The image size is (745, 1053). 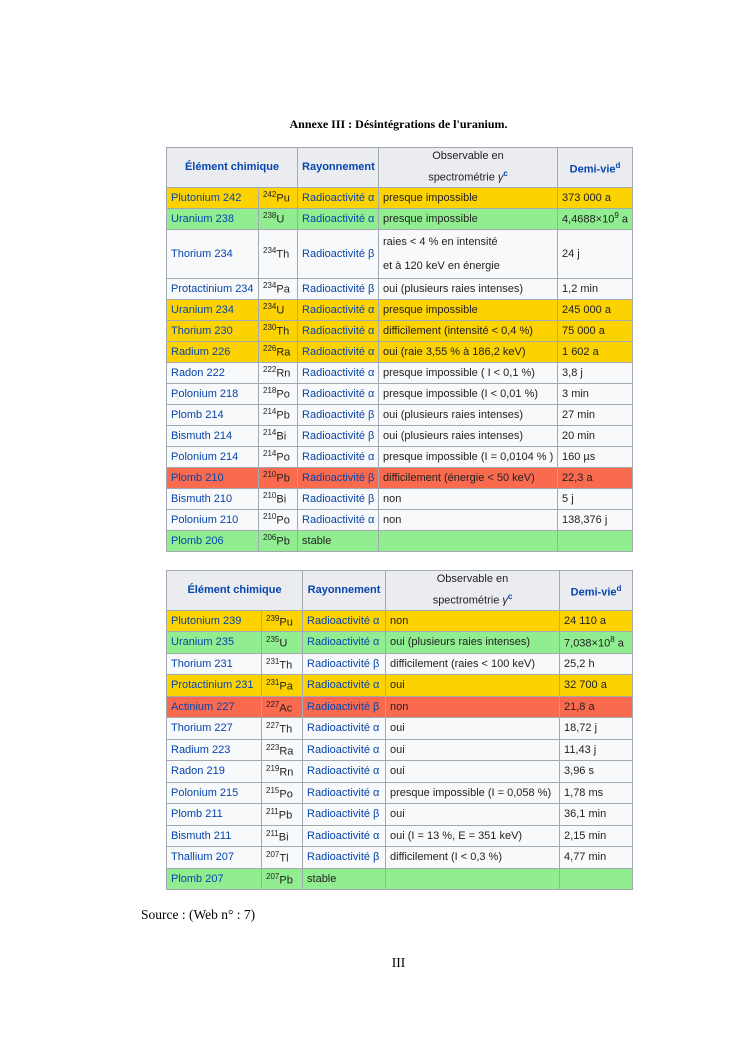 I want to click on half-life-cell: 5 j, so click(x=595, y=498).